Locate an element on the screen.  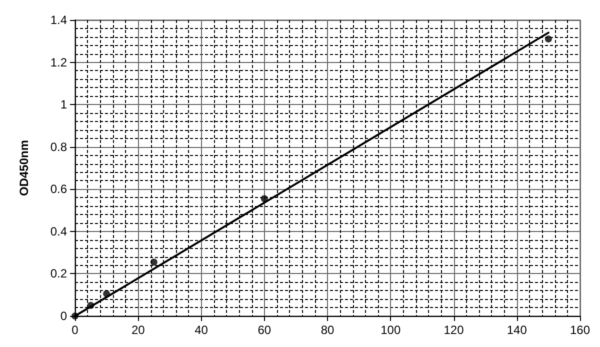
y-tick-label: 0 is located at coordinates (64, 316).